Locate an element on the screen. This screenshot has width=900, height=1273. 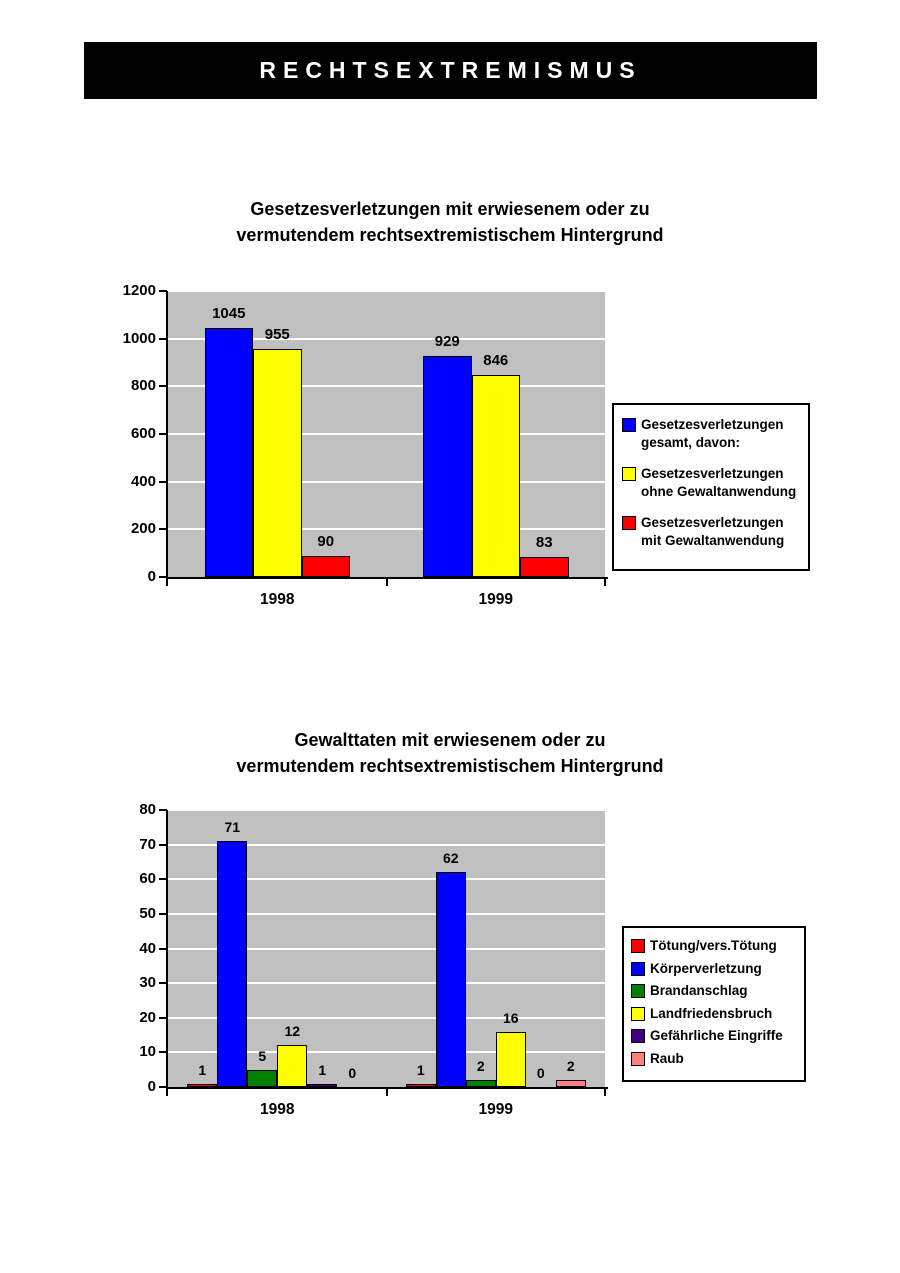
legend-item-0: Gesetzesverletzungen gesamt, davon: is located at coordinates (711, 433).